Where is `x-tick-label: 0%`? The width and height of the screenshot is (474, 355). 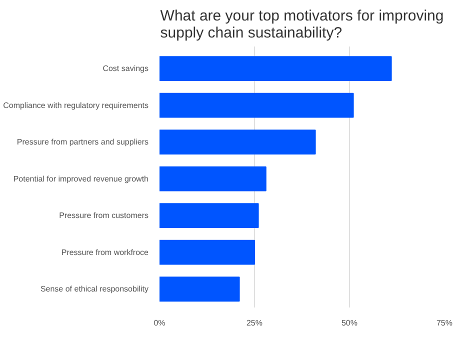
x-tick-label: 0% is located at coordinates (160, 323).